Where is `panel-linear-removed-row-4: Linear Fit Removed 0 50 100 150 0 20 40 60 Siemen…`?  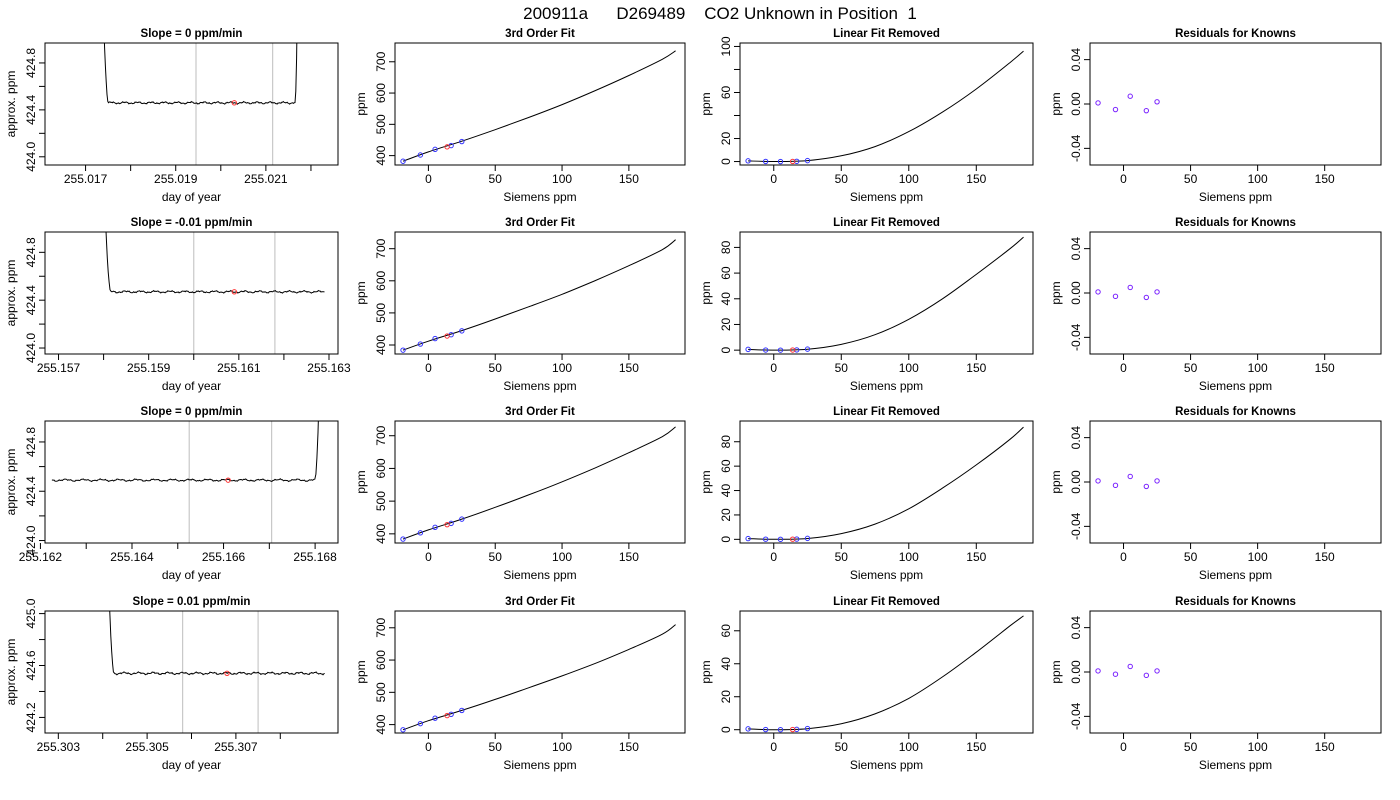 panel-linear-removed-row-4: Linear Fit Removed 0 50 100 150 0 20 40 60 Siemen… is located at coordinates (866, 684).